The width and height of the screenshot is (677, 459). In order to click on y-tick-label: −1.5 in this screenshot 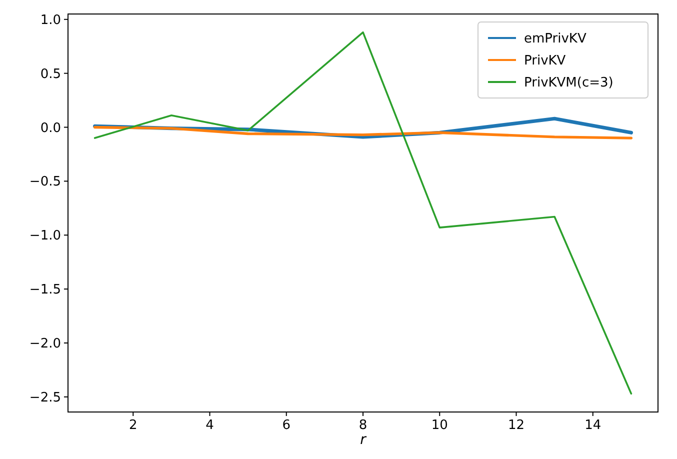, I will do `click(45, 290)`.